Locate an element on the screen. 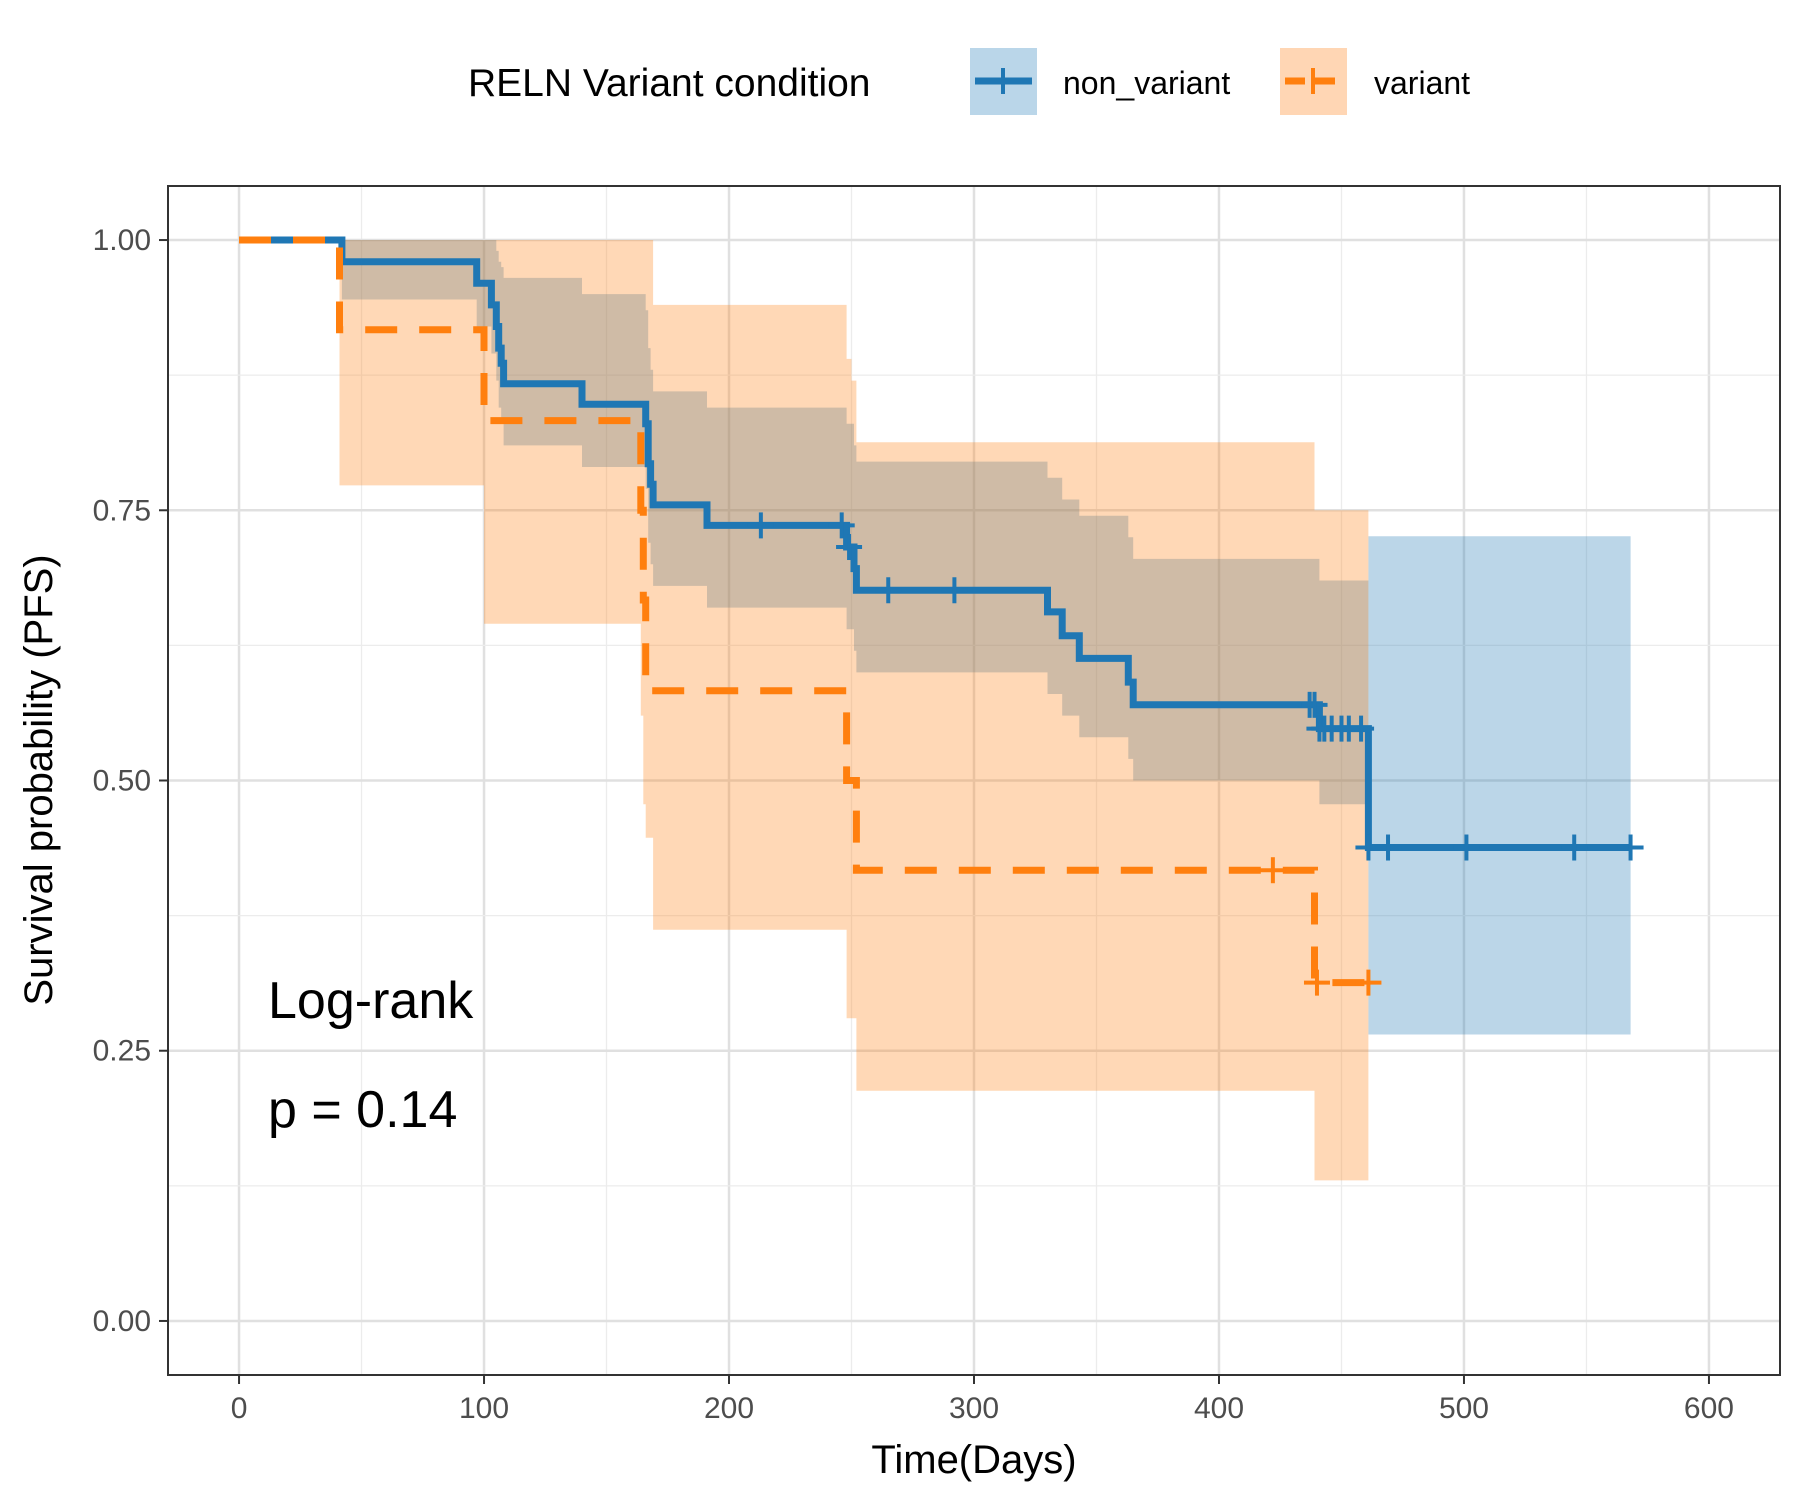  y-tick-label: 1.00 is located at coordinates (122, 240).